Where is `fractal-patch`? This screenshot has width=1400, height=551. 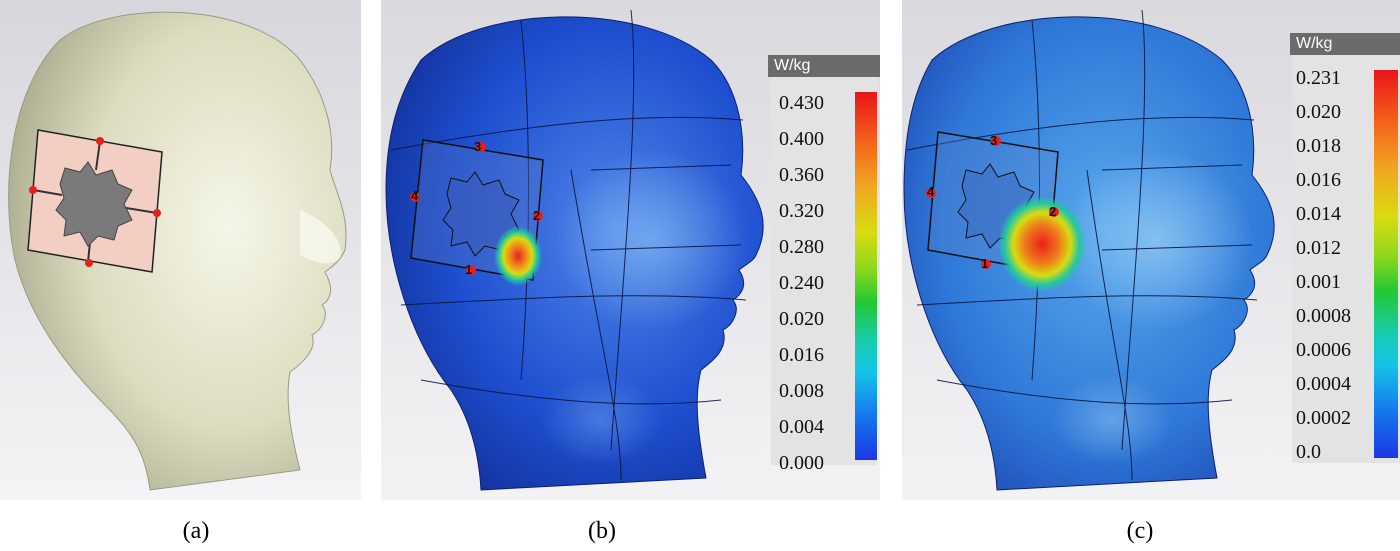
fractal-patch is located at coordinates (94, 204).